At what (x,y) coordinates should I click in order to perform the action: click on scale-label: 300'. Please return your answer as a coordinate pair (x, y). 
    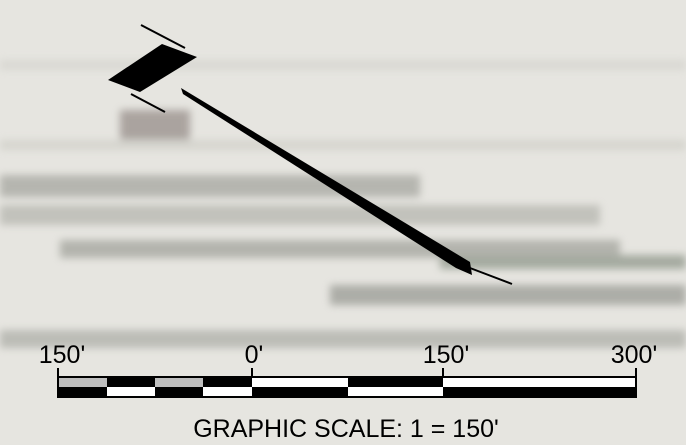
    Looking at the image, I should click on (634, 355).